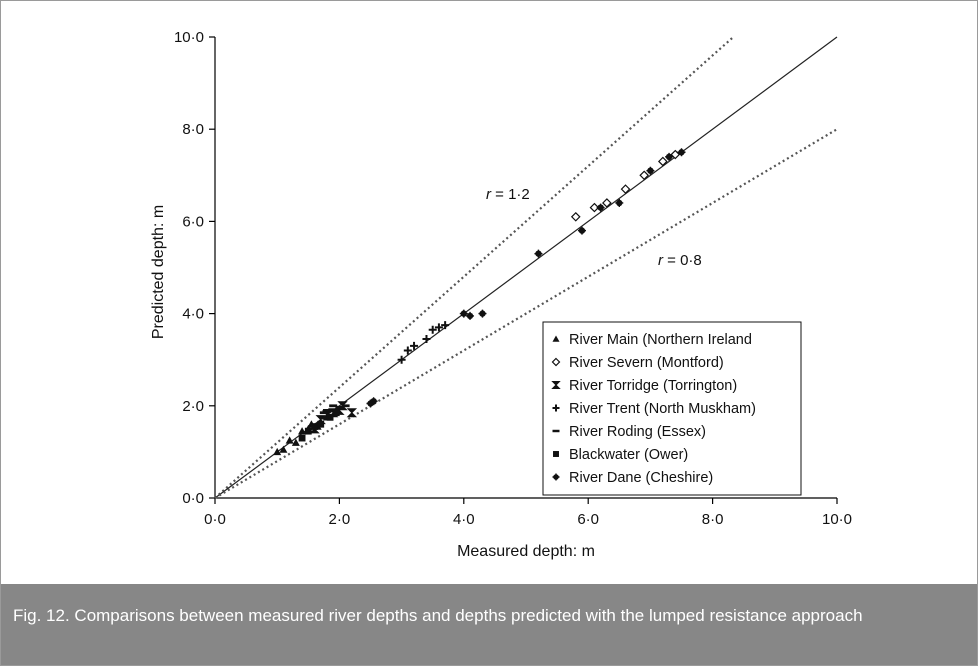  What do you see at coordinates (660, 340) in the screenshot?
I see `legend-label: River Main (Northern Ireland` at bounding box center [660, 340].